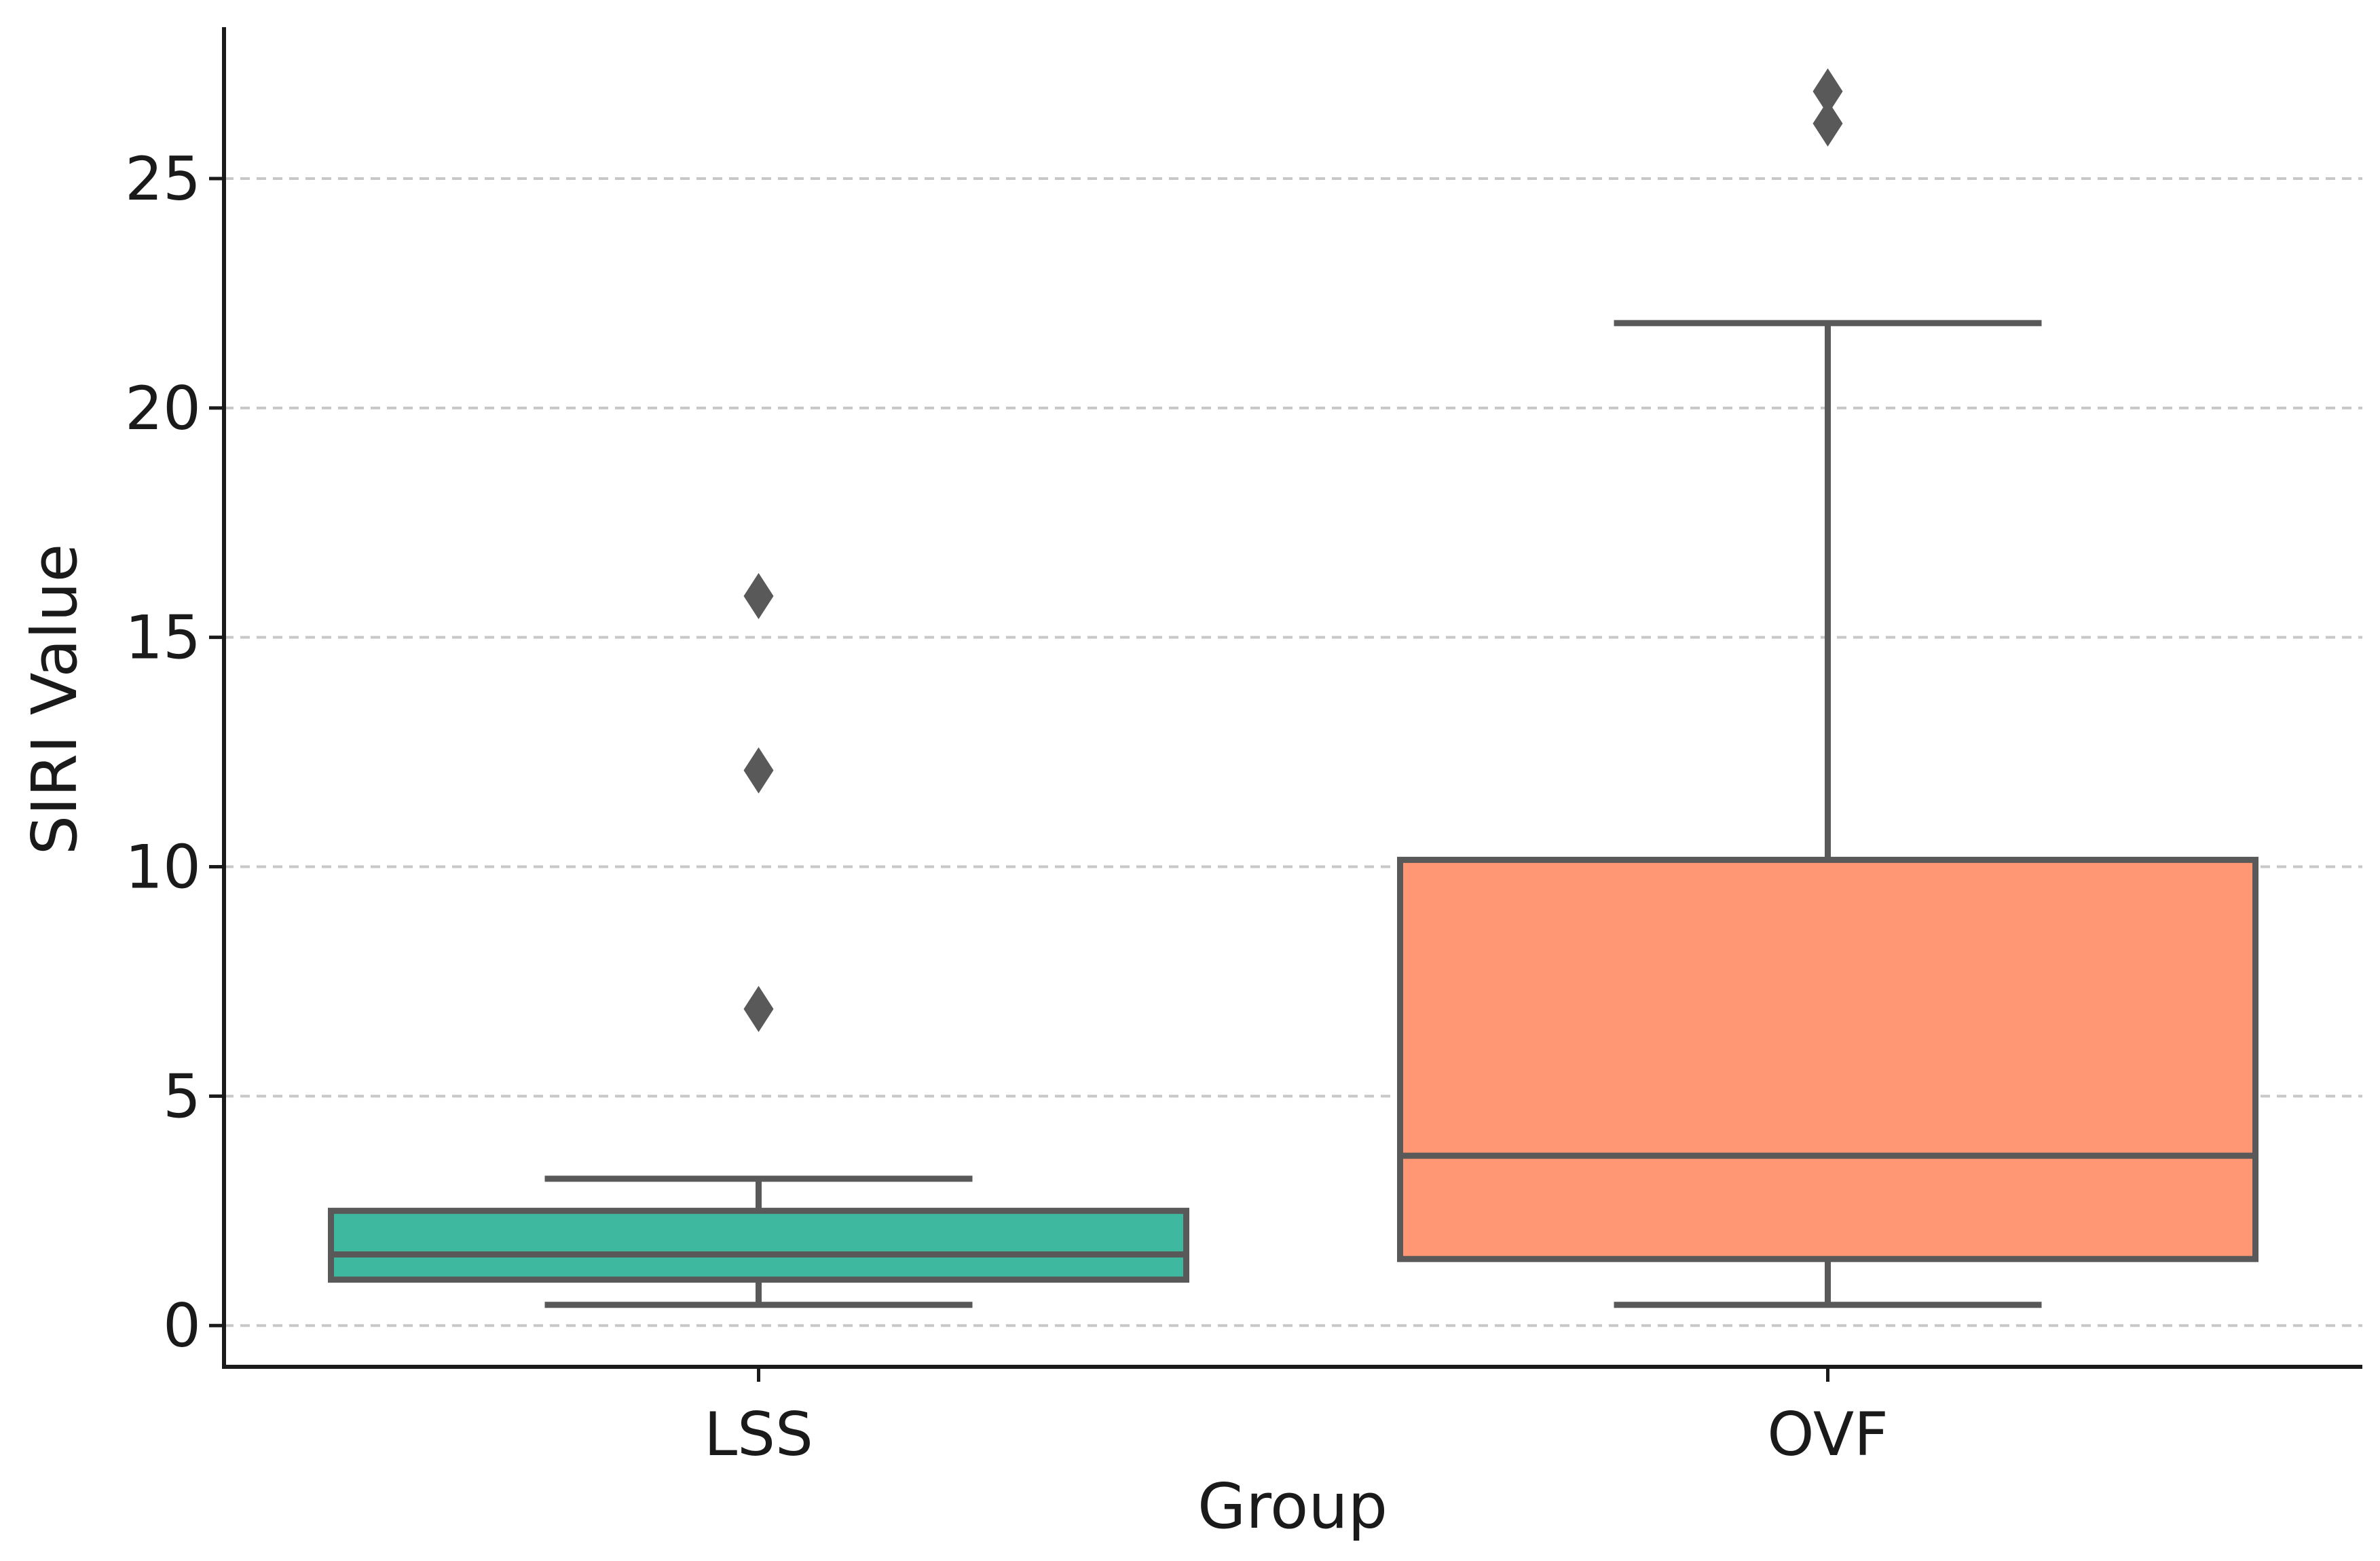 This screenshot has height=1561, width=2380. Describe the element at coordinates (54, 699) in the screenshot. I see `y-axis-title: SIRI Value` at that location.